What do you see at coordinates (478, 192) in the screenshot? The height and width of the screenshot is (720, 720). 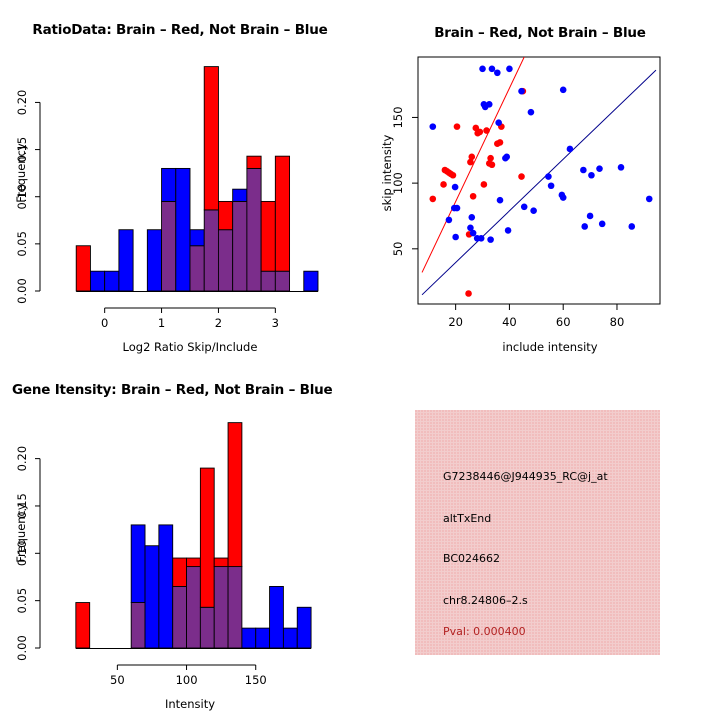 I see `scatter-series` at bounding box center [478, 192].